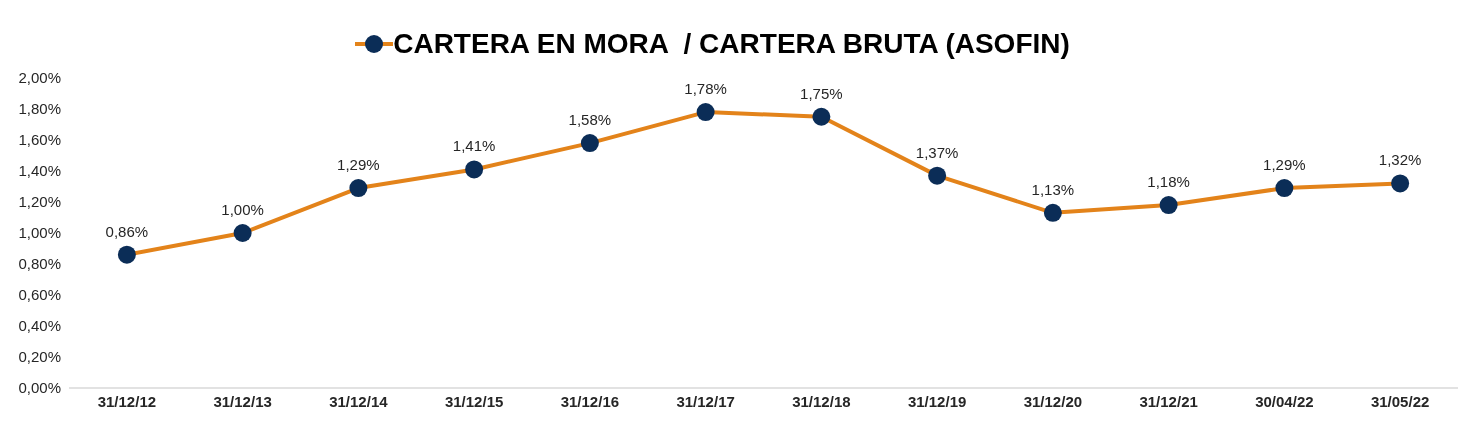 This screenshot has height=423, width=1483. I want to click on x-tick-label: 31/12/18, so click(821, 401).